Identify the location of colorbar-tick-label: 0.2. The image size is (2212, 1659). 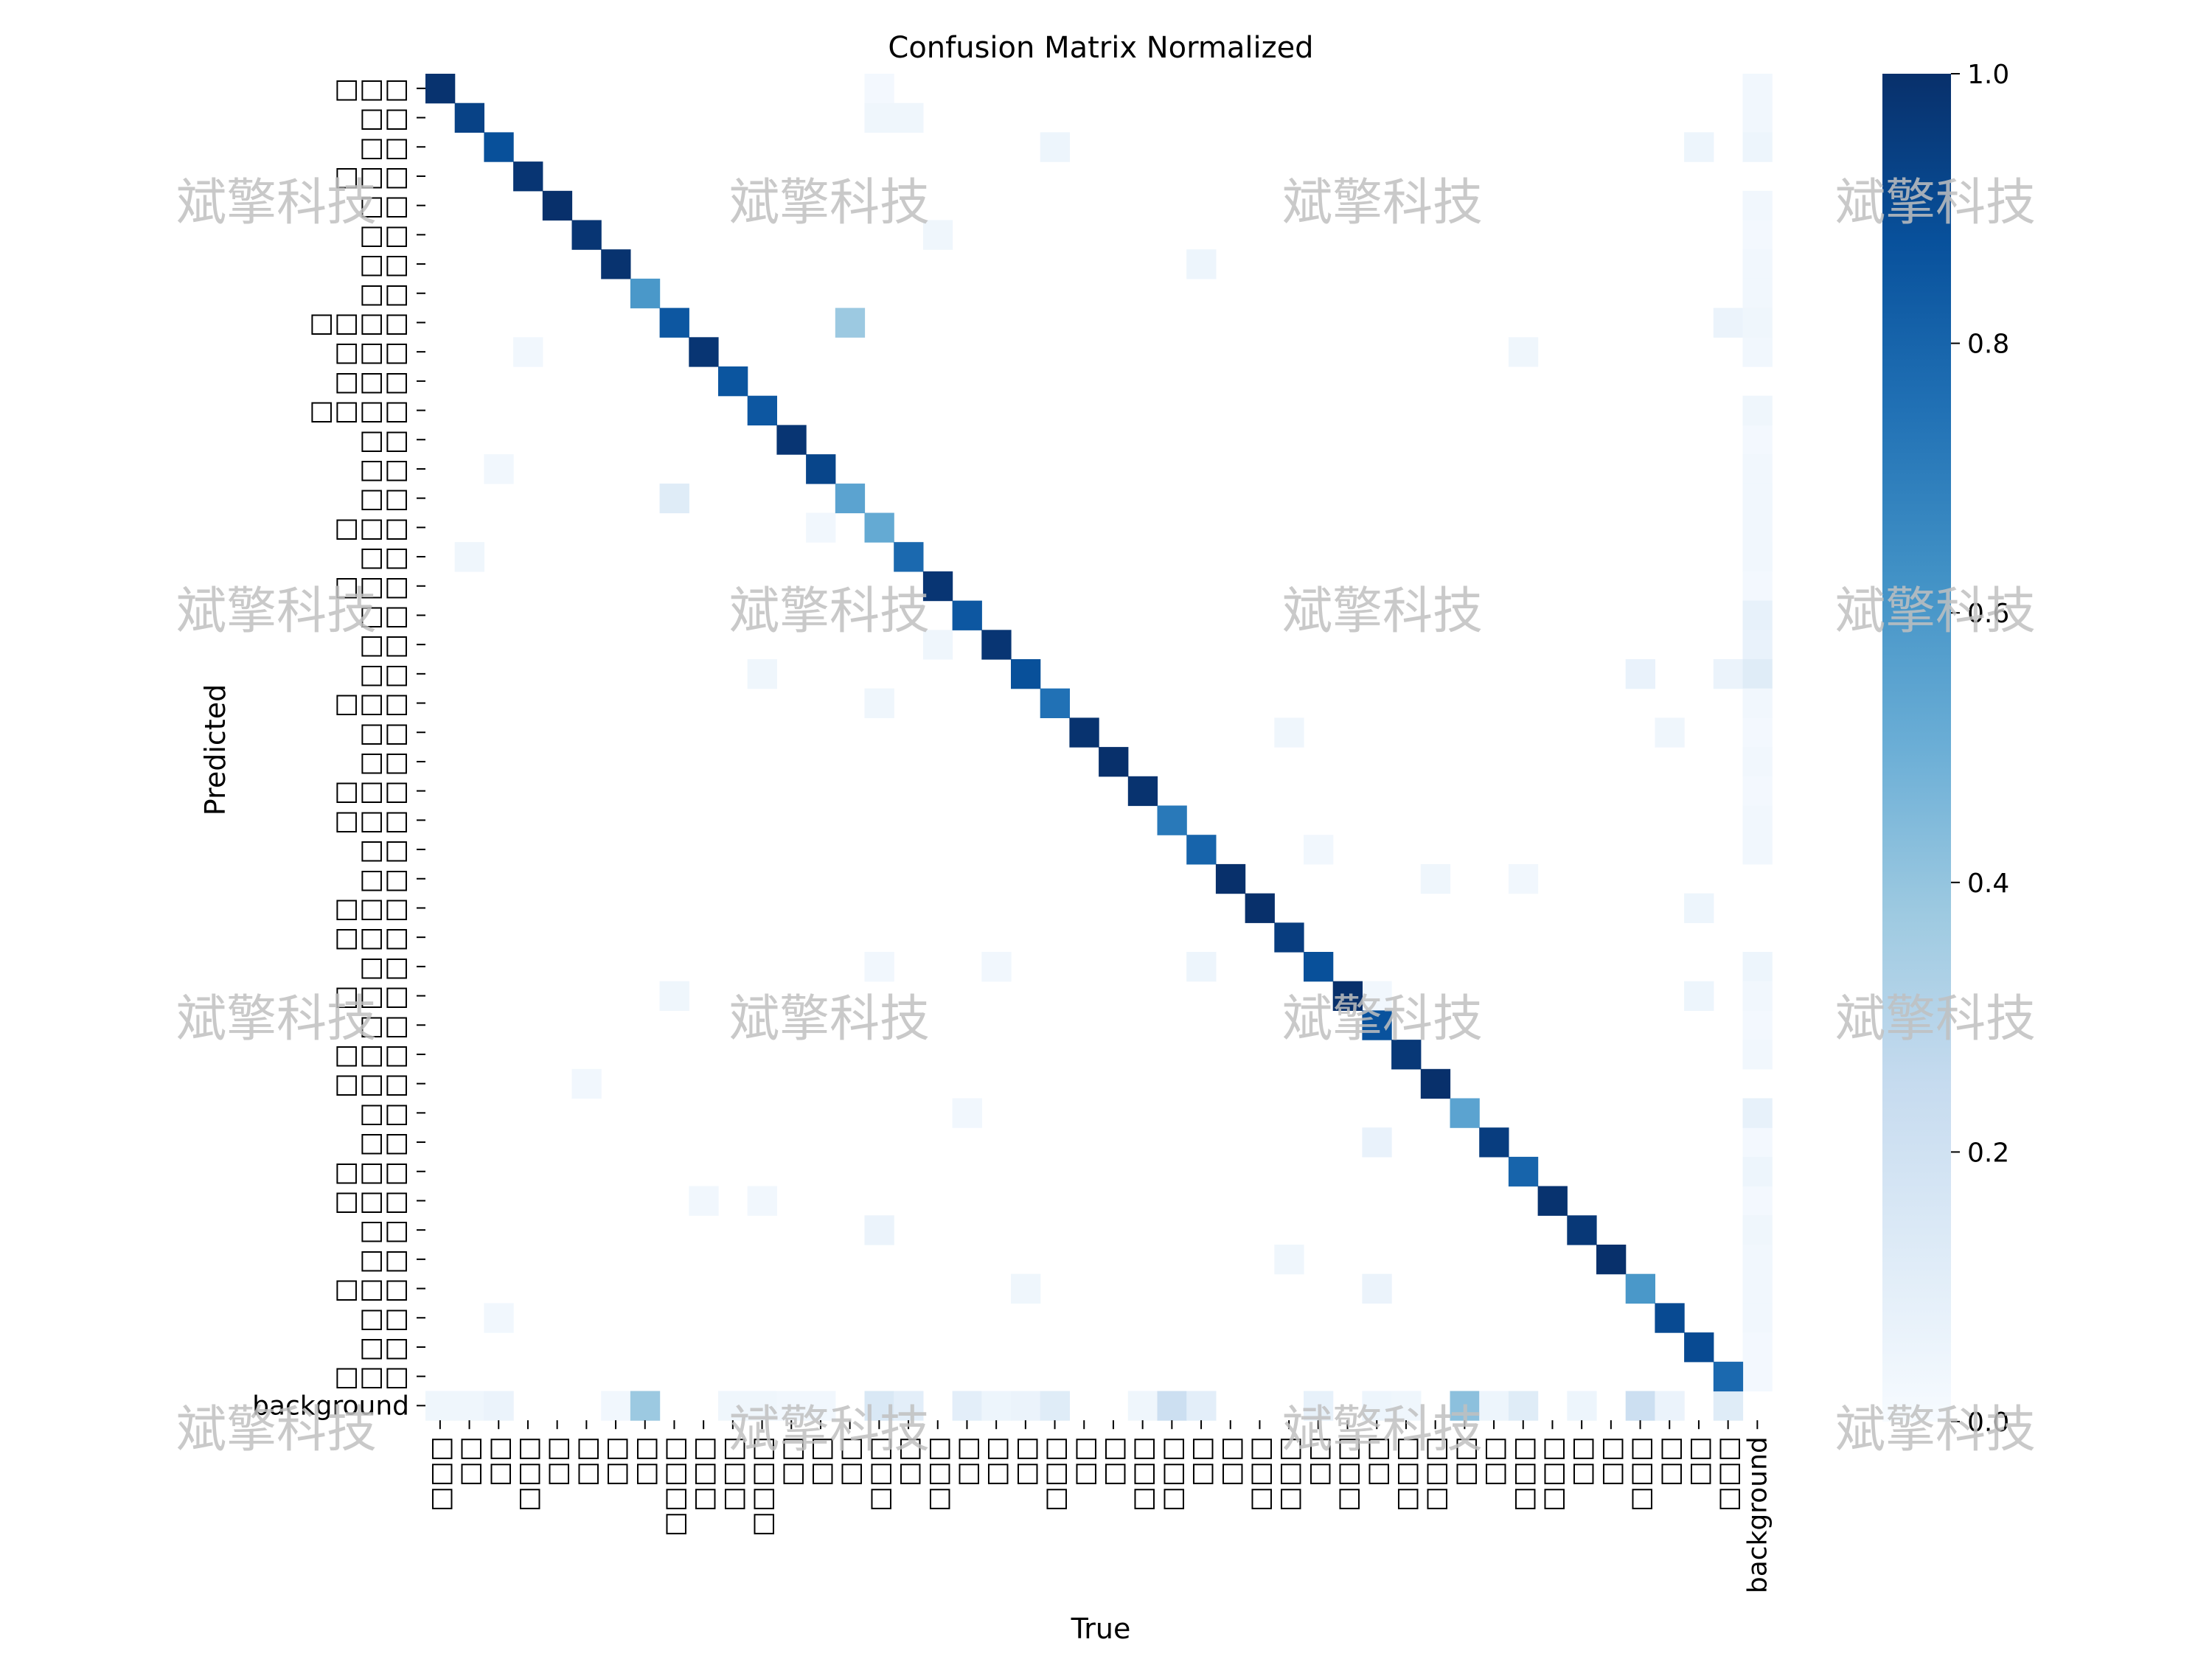
(1988, 1153).